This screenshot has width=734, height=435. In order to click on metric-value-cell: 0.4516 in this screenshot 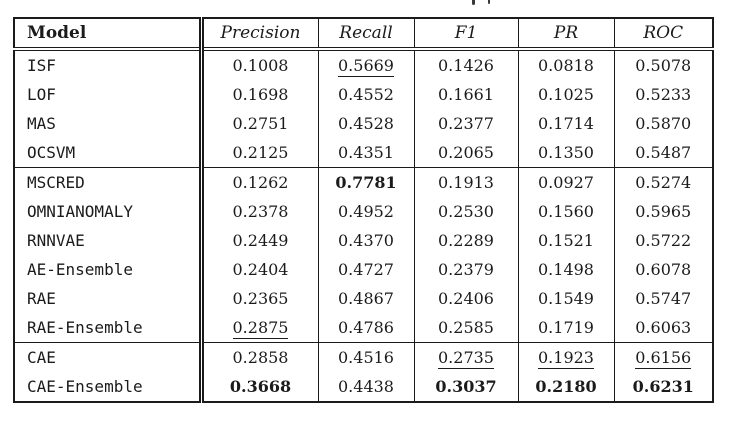, I will do `click(365, 357)`.